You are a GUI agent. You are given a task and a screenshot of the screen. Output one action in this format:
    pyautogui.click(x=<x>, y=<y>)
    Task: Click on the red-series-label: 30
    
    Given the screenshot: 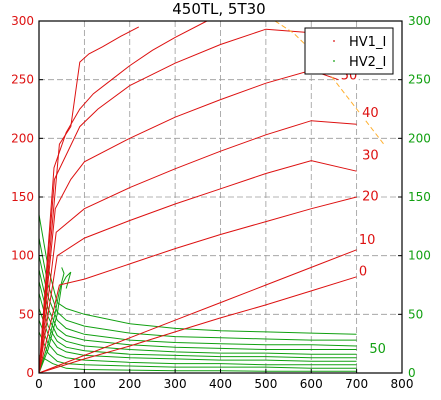 What is the action you would take?
    pyautogui.click(x=370, y=155)
    